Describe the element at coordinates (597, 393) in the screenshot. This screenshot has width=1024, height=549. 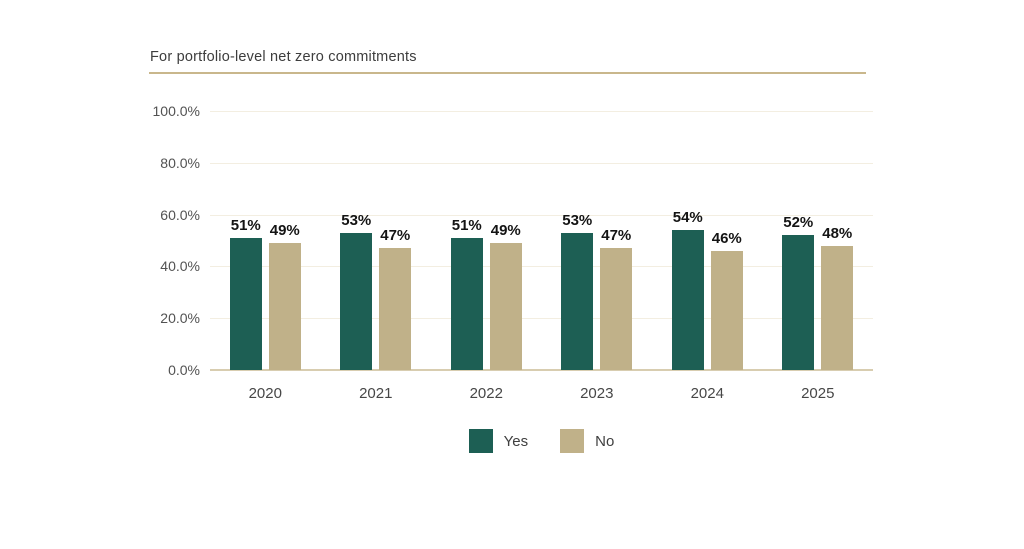
I see `x-tick-label: 2023` at that location.